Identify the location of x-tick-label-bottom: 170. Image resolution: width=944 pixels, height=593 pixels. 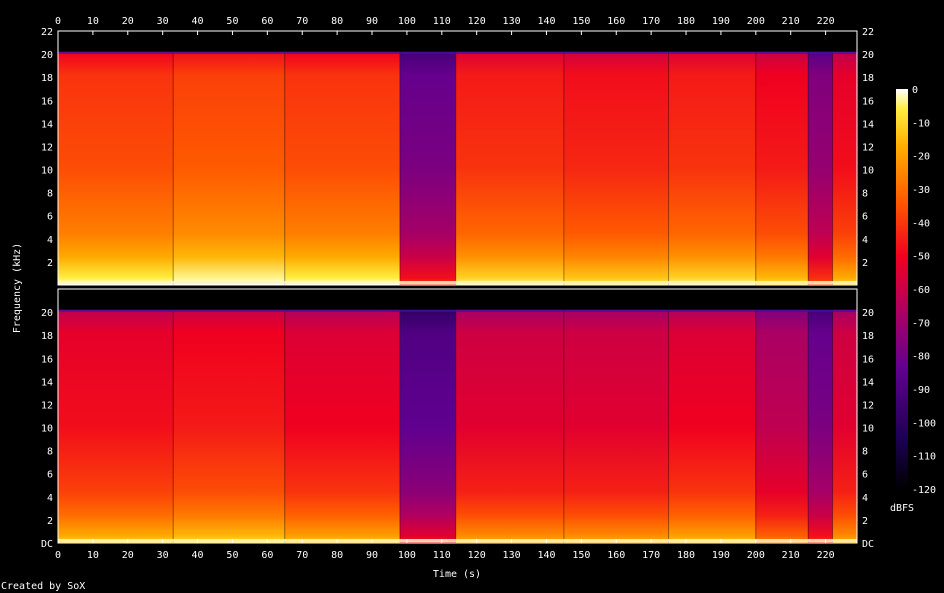
(651, 555).